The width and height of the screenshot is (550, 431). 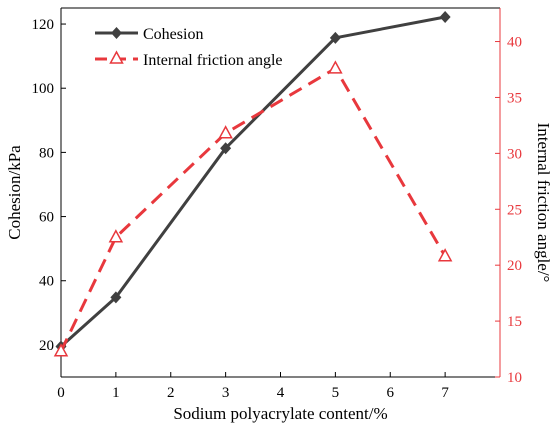 I want to click on y-right-tick-label: 10, so click(x=514, y=378).